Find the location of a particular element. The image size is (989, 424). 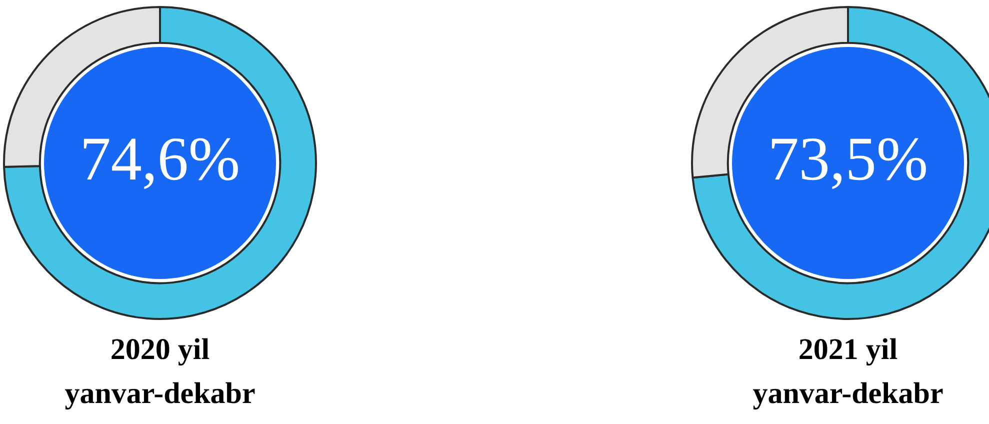

text: 2020 yil yanvar-dekabr is located at coordinates (160, 372).